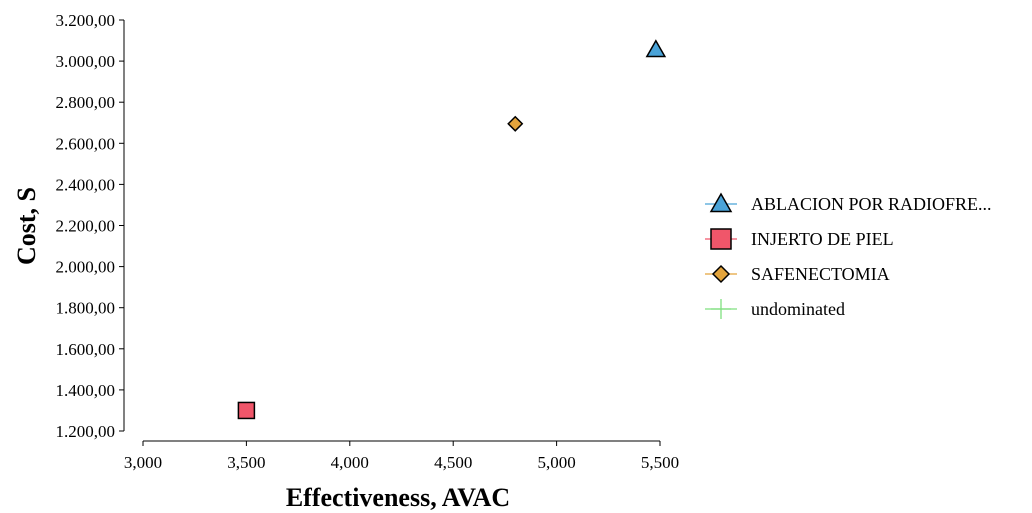 This screenshot has width=1032, height=513. I want to click on legend-label: undominated, so click(798, 309).